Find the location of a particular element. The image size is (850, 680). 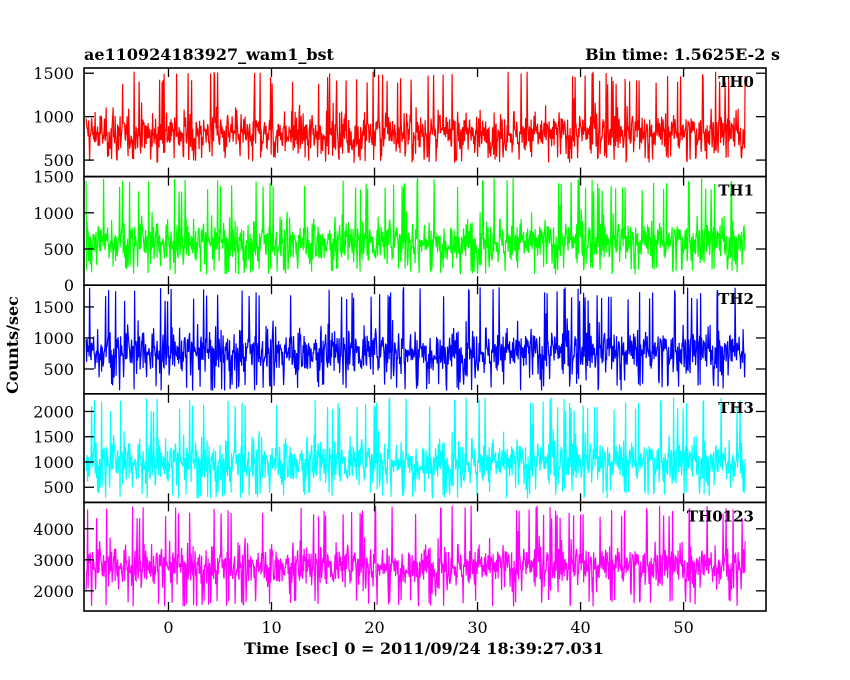

chart-title-left: ae110924183927_wam1_bst is located at coordinates (209, 54).